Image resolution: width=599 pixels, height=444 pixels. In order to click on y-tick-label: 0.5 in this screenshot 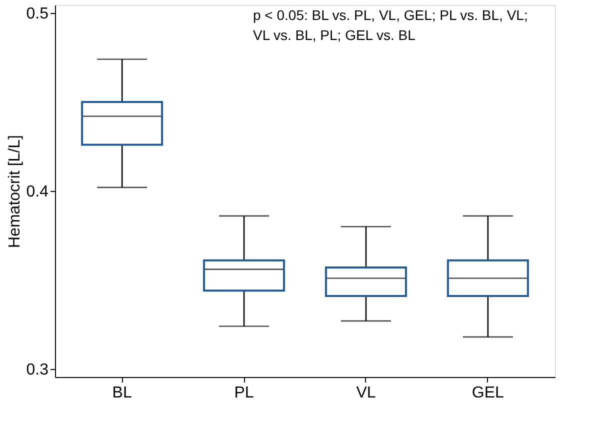, I will do `click(37, 14)`.